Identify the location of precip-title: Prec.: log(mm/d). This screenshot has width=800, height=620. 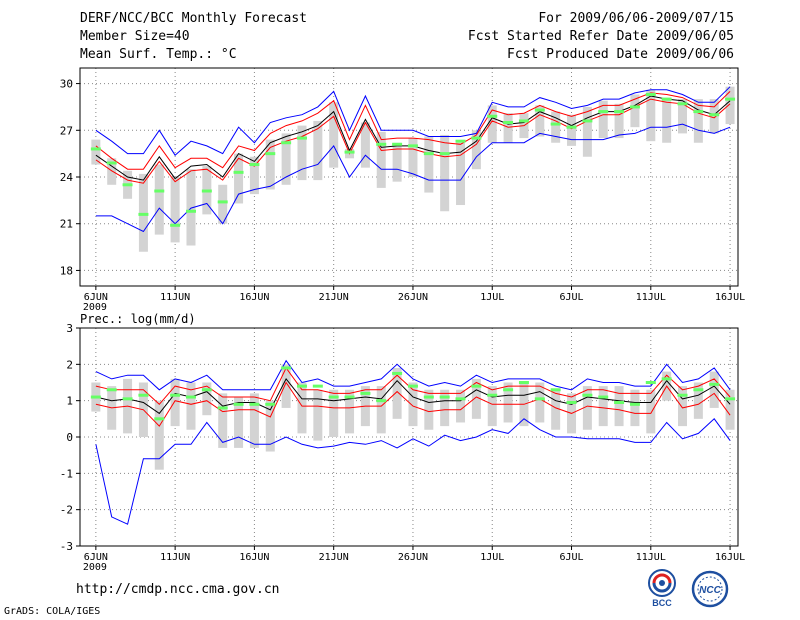
(138, 319).